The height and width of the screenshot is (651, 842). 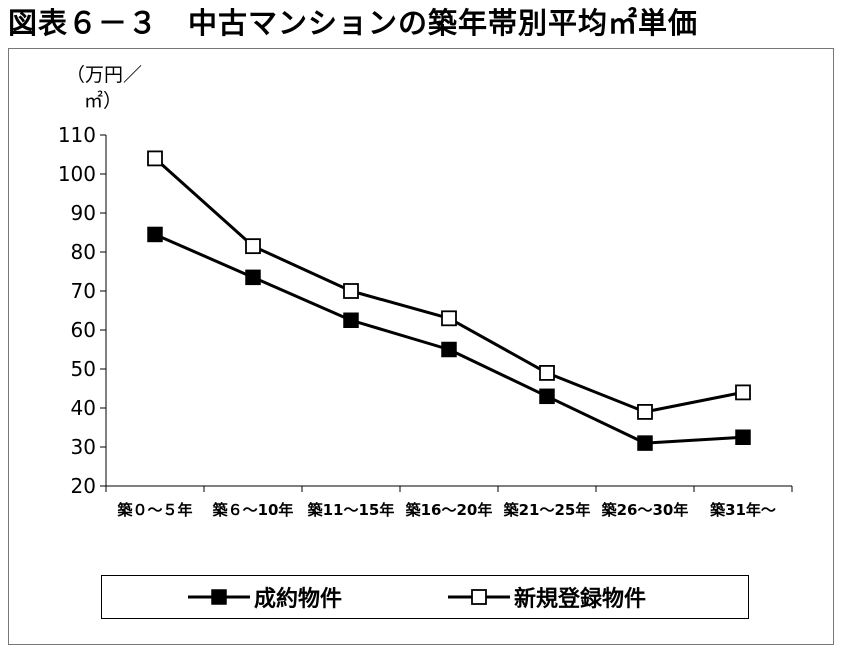 What do you see at coordinates (154, 510) in the screenshot?
I see `x-tick-label: 築０～５年` at bounding box center [154, 510].